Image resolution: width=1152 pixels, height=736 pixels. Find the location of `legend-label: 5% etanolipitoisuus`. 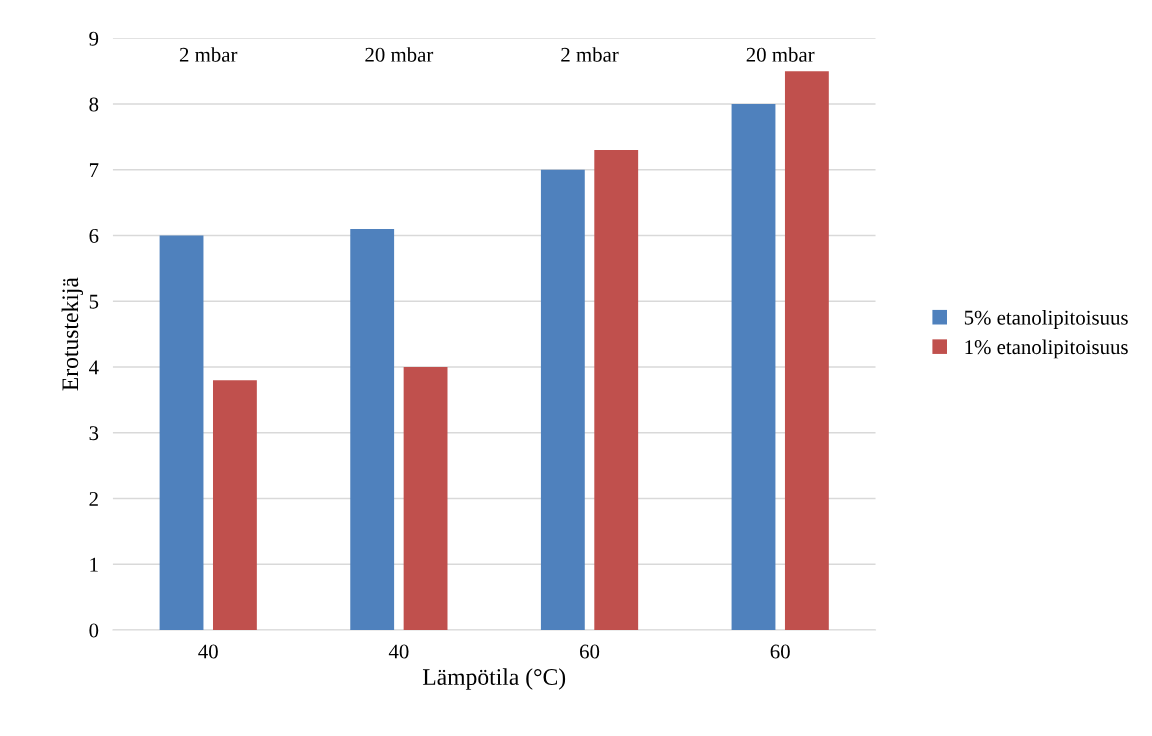

legend-label: 5% etanolipitoisuus is located at coordinates (1046, 319).